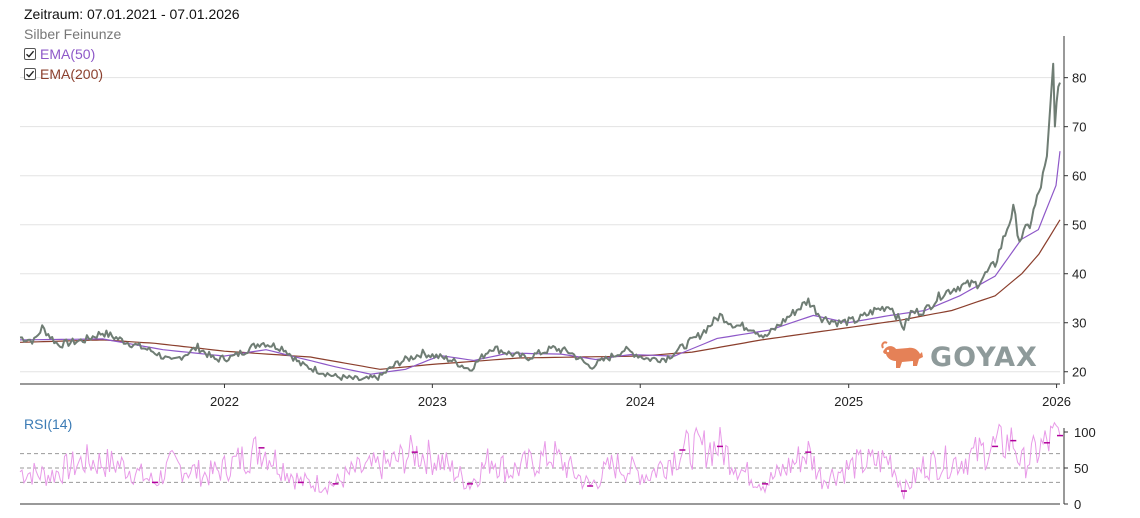 Image resolution: width=1140 pixels, height=518 pixels. I want to click on date-range-label: Zeitraum: 07.01.2021 - 07.01.2026, so click(132, 14).